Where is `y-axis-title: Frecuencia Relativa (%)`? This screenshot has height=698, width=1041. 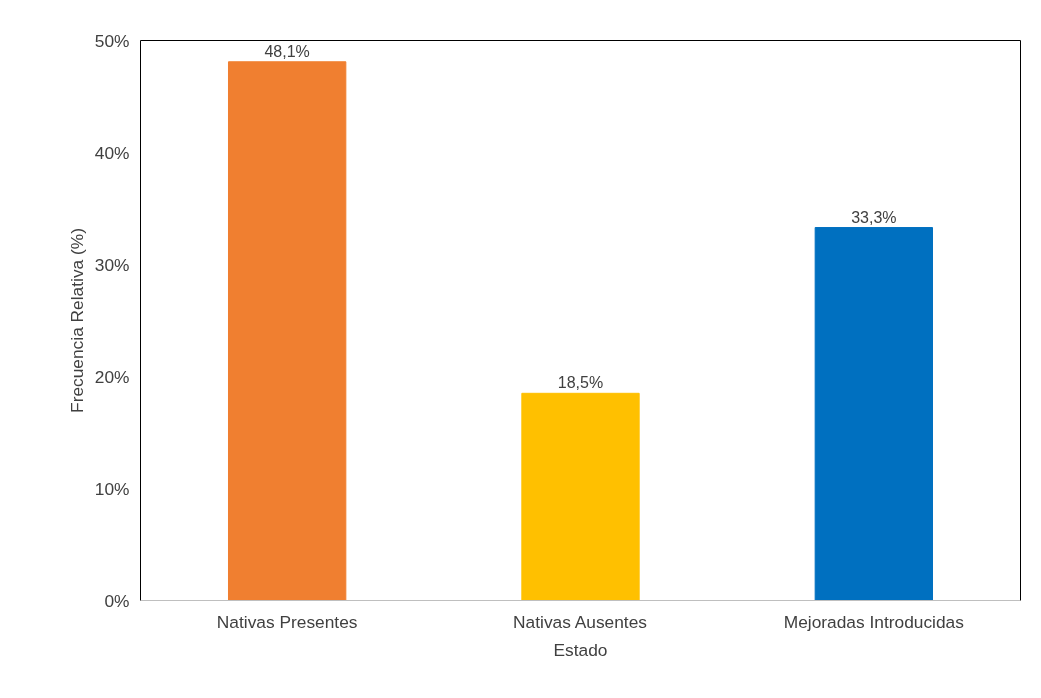
y-axis-title: Frecuencia Relativa (%) is located at coordinates (76, 320).